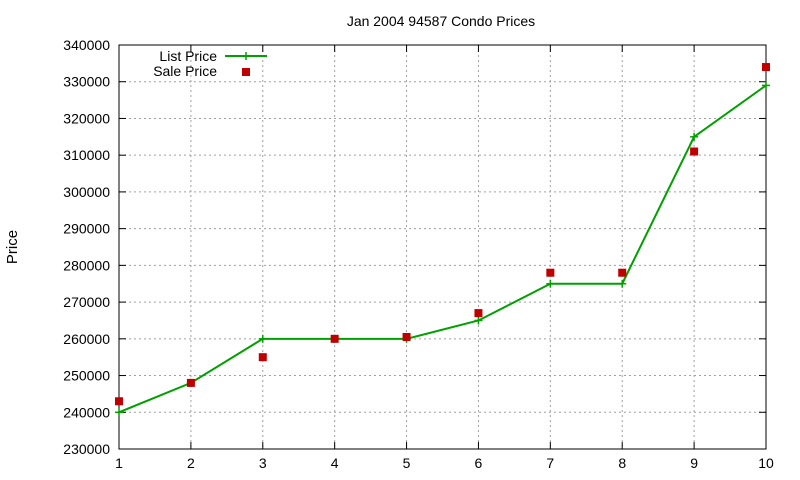  What do you see at coordinates (188, 56) in the screenshot?
I see `legend-label-list-price: List Price` at bounding box center [188, 56].